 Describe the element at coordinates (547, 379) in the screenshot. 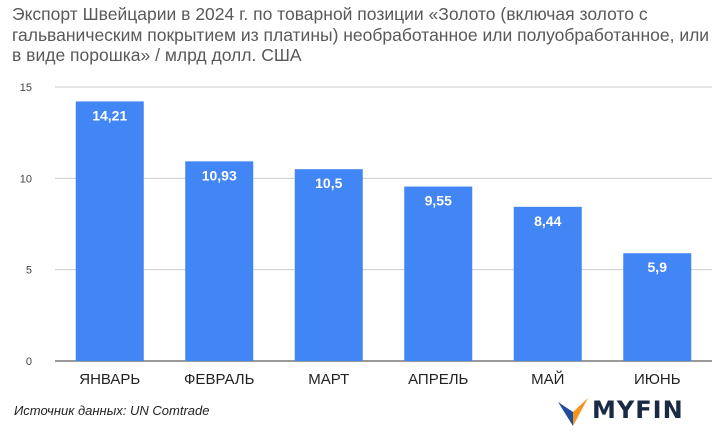

I see `x-tick-label: МАЙ` at that location.